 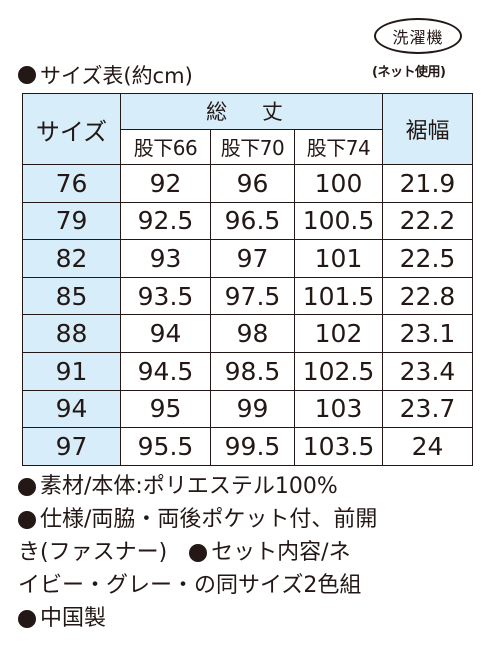 I want to click on length-70-cell: 97.5, so click(x=252, y=296).